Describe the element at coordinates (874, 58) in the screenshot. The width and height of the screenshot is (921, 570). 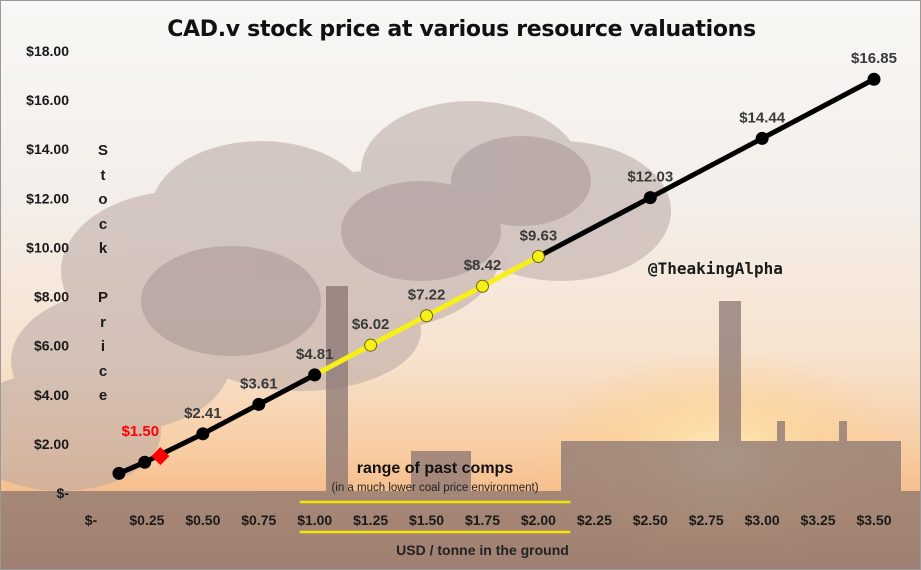
I see `data-label: $16.85` at that location.